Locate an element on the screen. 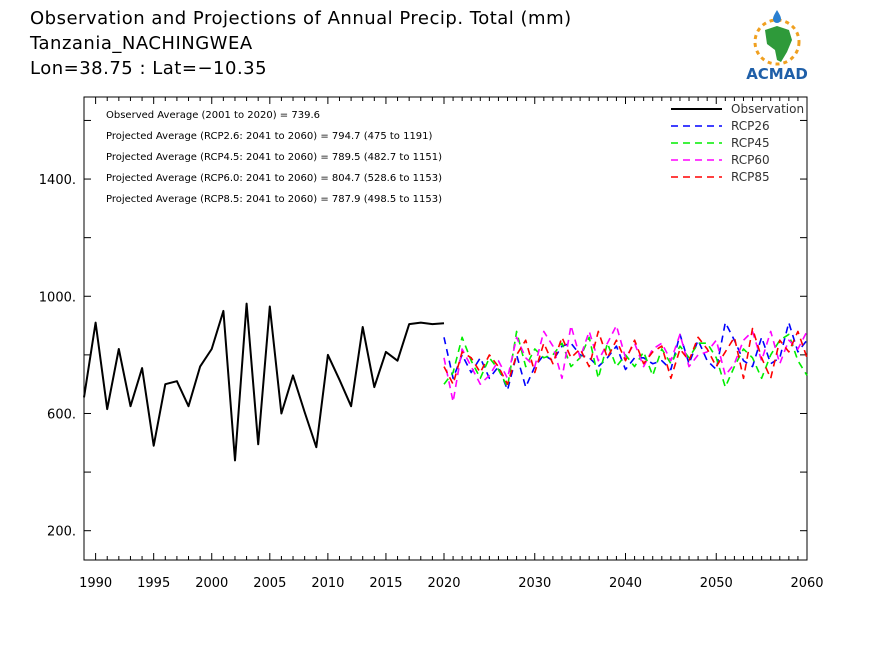 Image resolution: width=879 pixels, height=659 pixels. y-tick-label: 1000. is located at coordinates (57, 297).